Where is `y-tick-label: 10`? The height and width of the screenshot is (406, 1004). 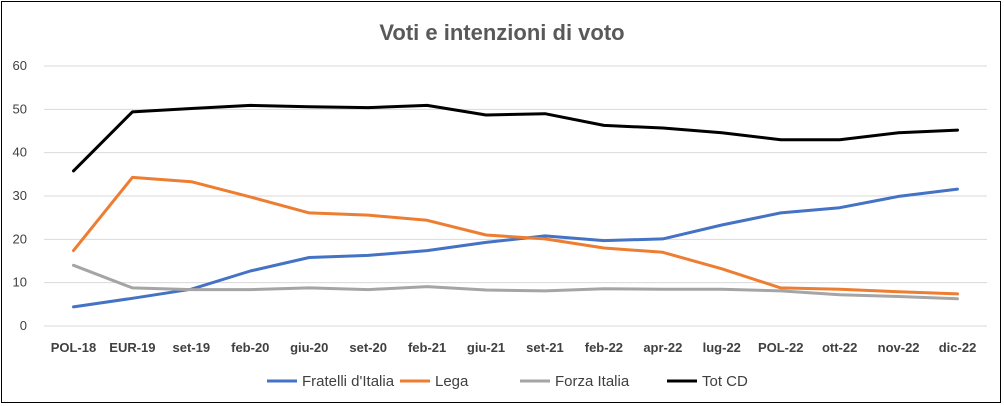 y-tick-label: 10 is located at coordinates (20, 282).